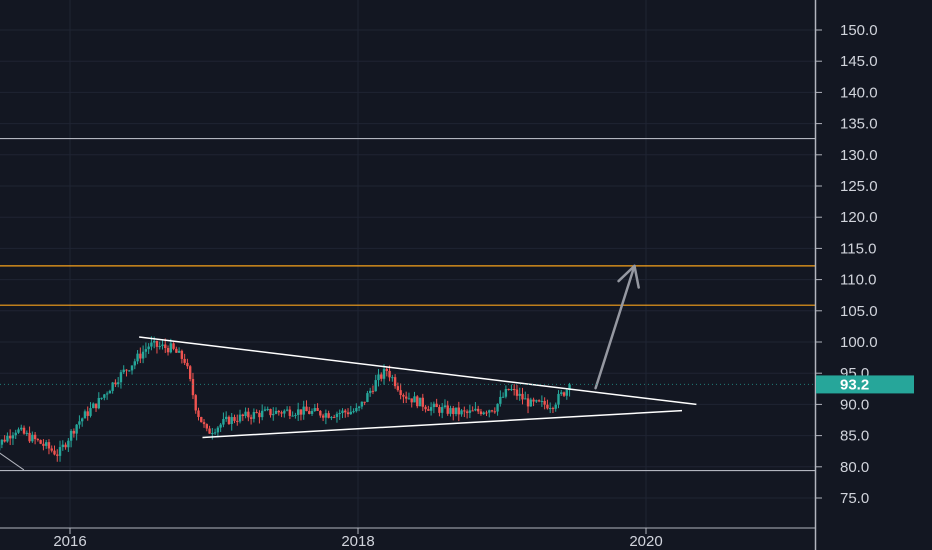 The width and height of the screenshot is (932, 550). What do you see at coordinates (645, 541) in the screenshot?
I see `time-tick-label: 2020` at bounding box center [645, 541].